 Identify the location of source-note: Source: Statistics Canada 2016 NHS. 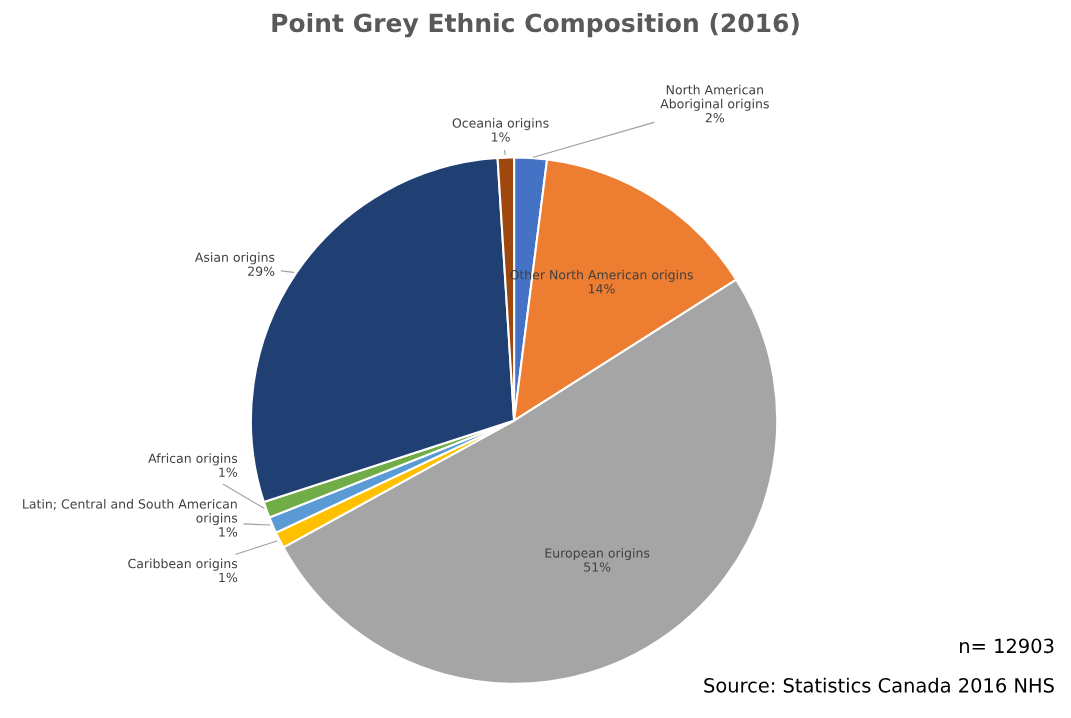
(879, 685).